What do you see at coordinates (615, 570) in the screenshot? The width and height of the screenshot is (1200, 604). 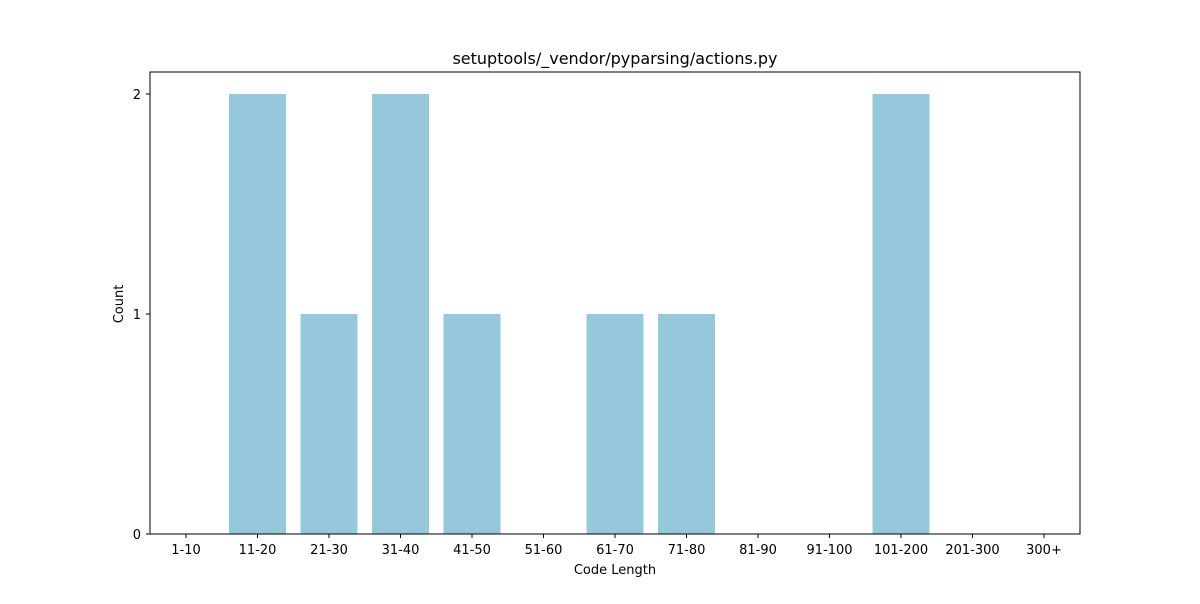 I see `x-axis-label: Code Length` at bounding box center [615, 570].